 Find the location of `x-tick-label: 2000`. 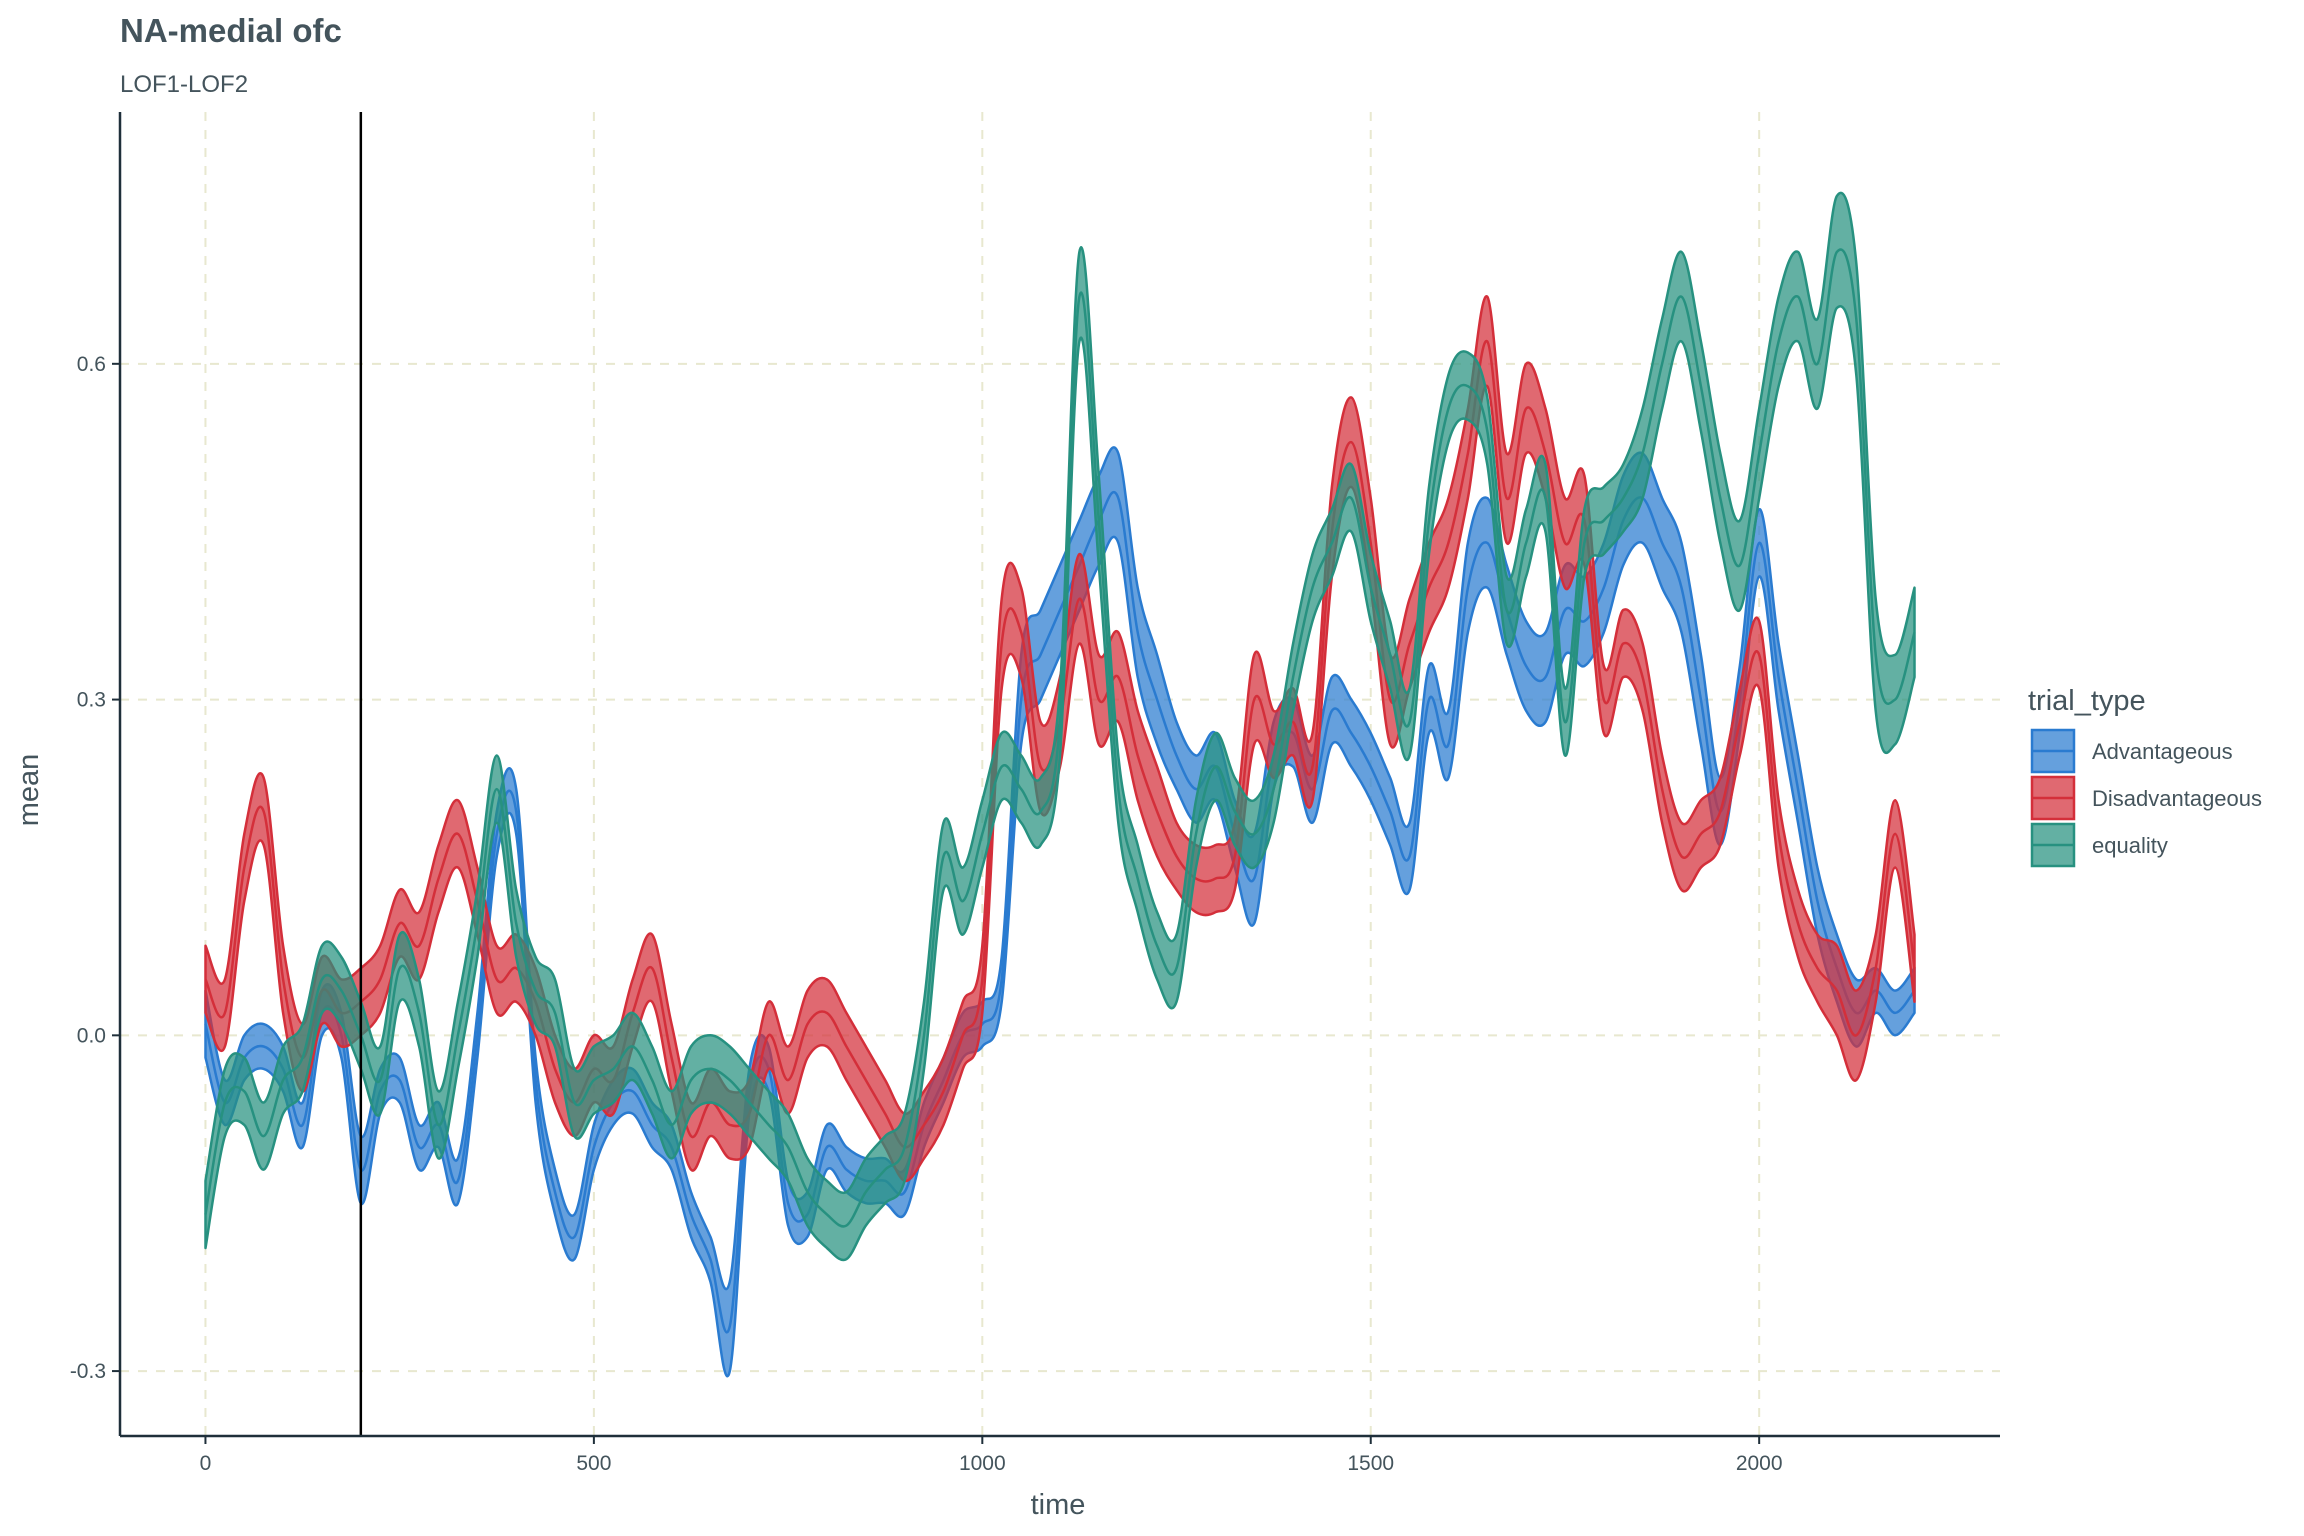

x-tick-label: 2000 is located at coordinates (1759, 1463).